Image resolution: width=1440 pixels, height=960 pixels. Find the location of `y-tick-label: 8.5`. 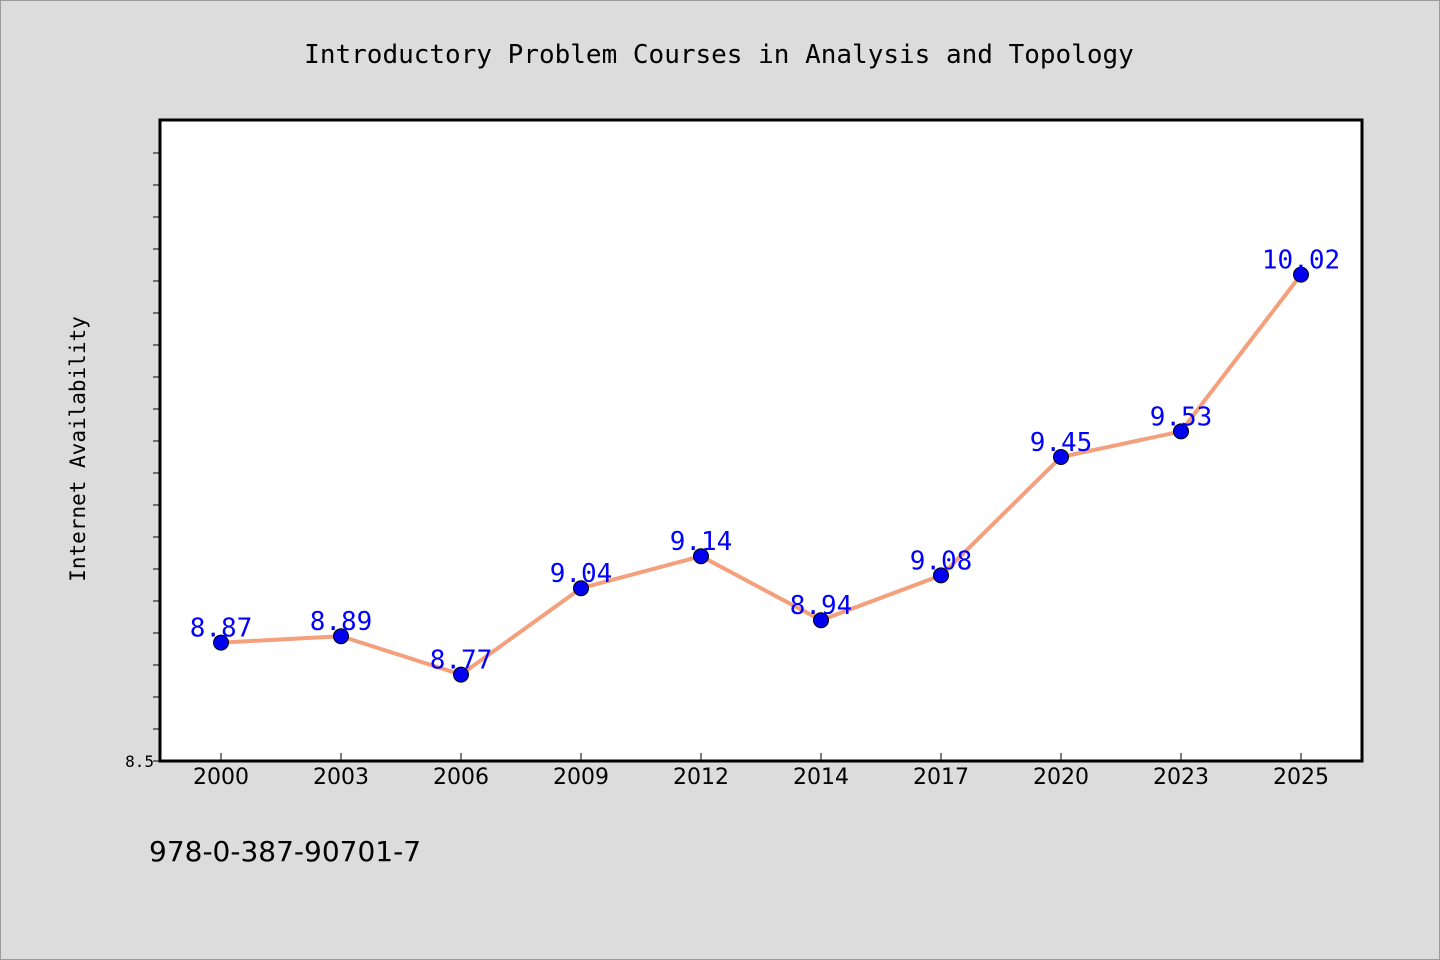

y-tick-label: 8.5 is located at coordinates (139, 761).